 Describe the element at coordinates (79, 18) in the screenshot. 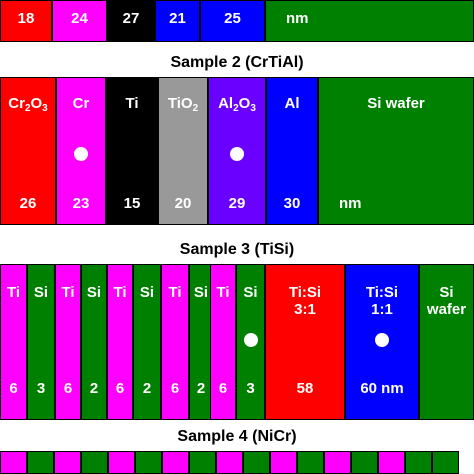

I see `layer-thickness: 24` at that location.